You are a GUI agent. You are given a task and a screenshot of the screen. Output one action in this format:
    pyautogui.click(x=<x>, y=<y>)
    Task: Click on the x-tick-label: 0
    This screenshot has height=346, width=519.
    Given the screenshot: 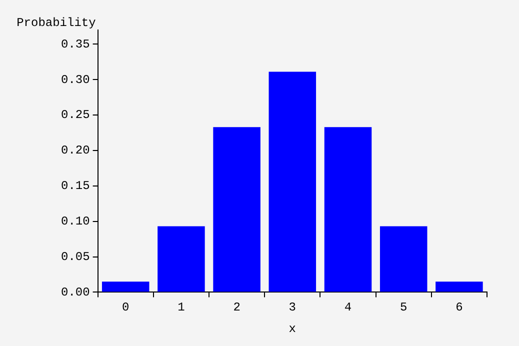 What is the action you would take?
    pyautogui.click(x=126, y=307)
    